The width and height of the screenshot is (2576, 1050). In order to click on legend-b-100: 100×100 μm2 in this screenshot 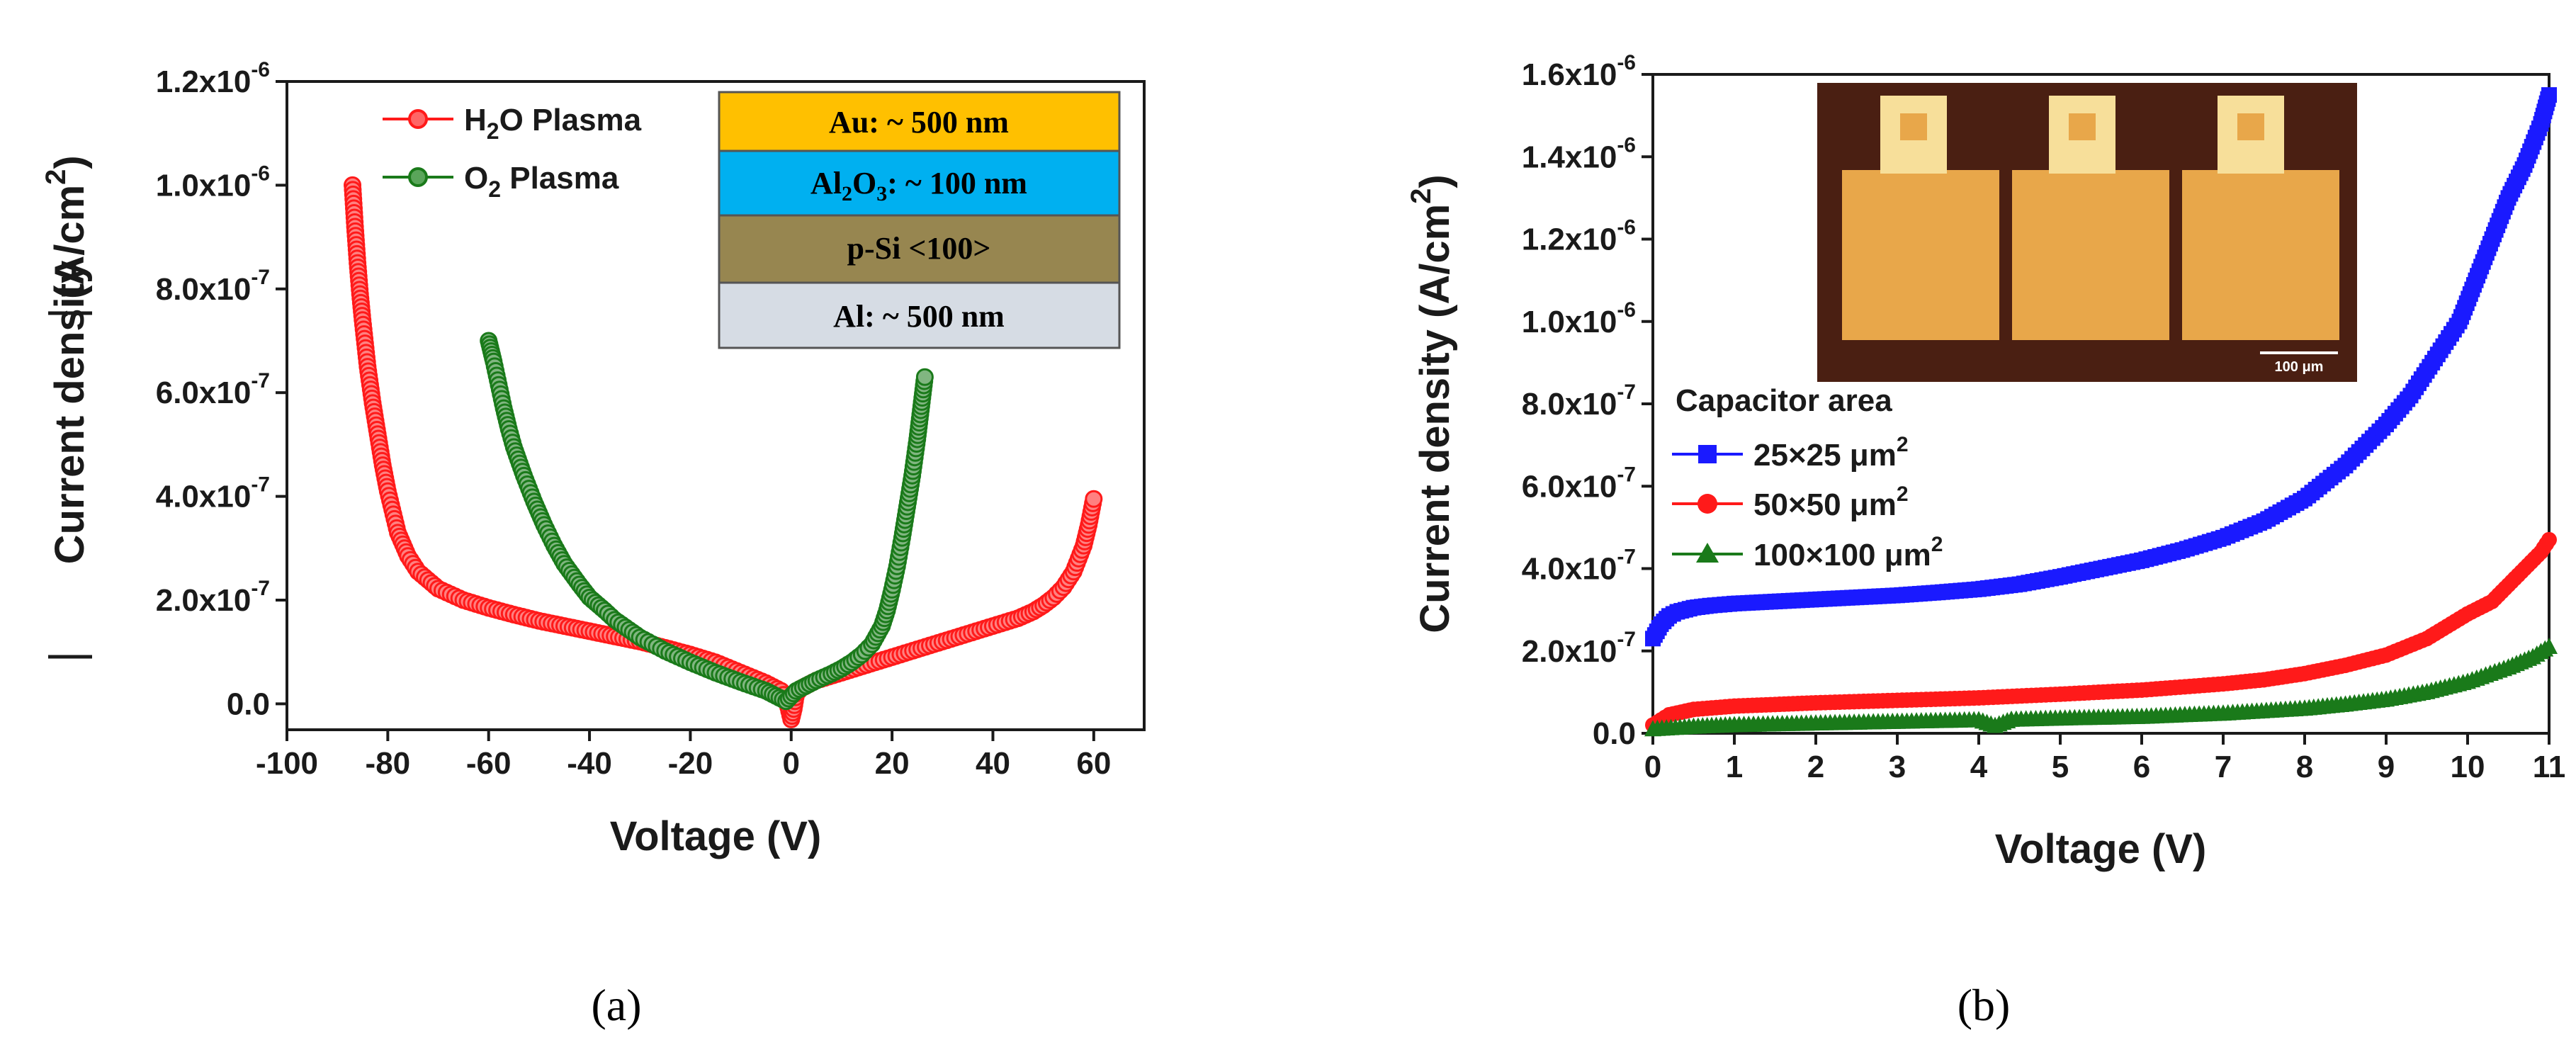, I will do `click(1807, 552)`.